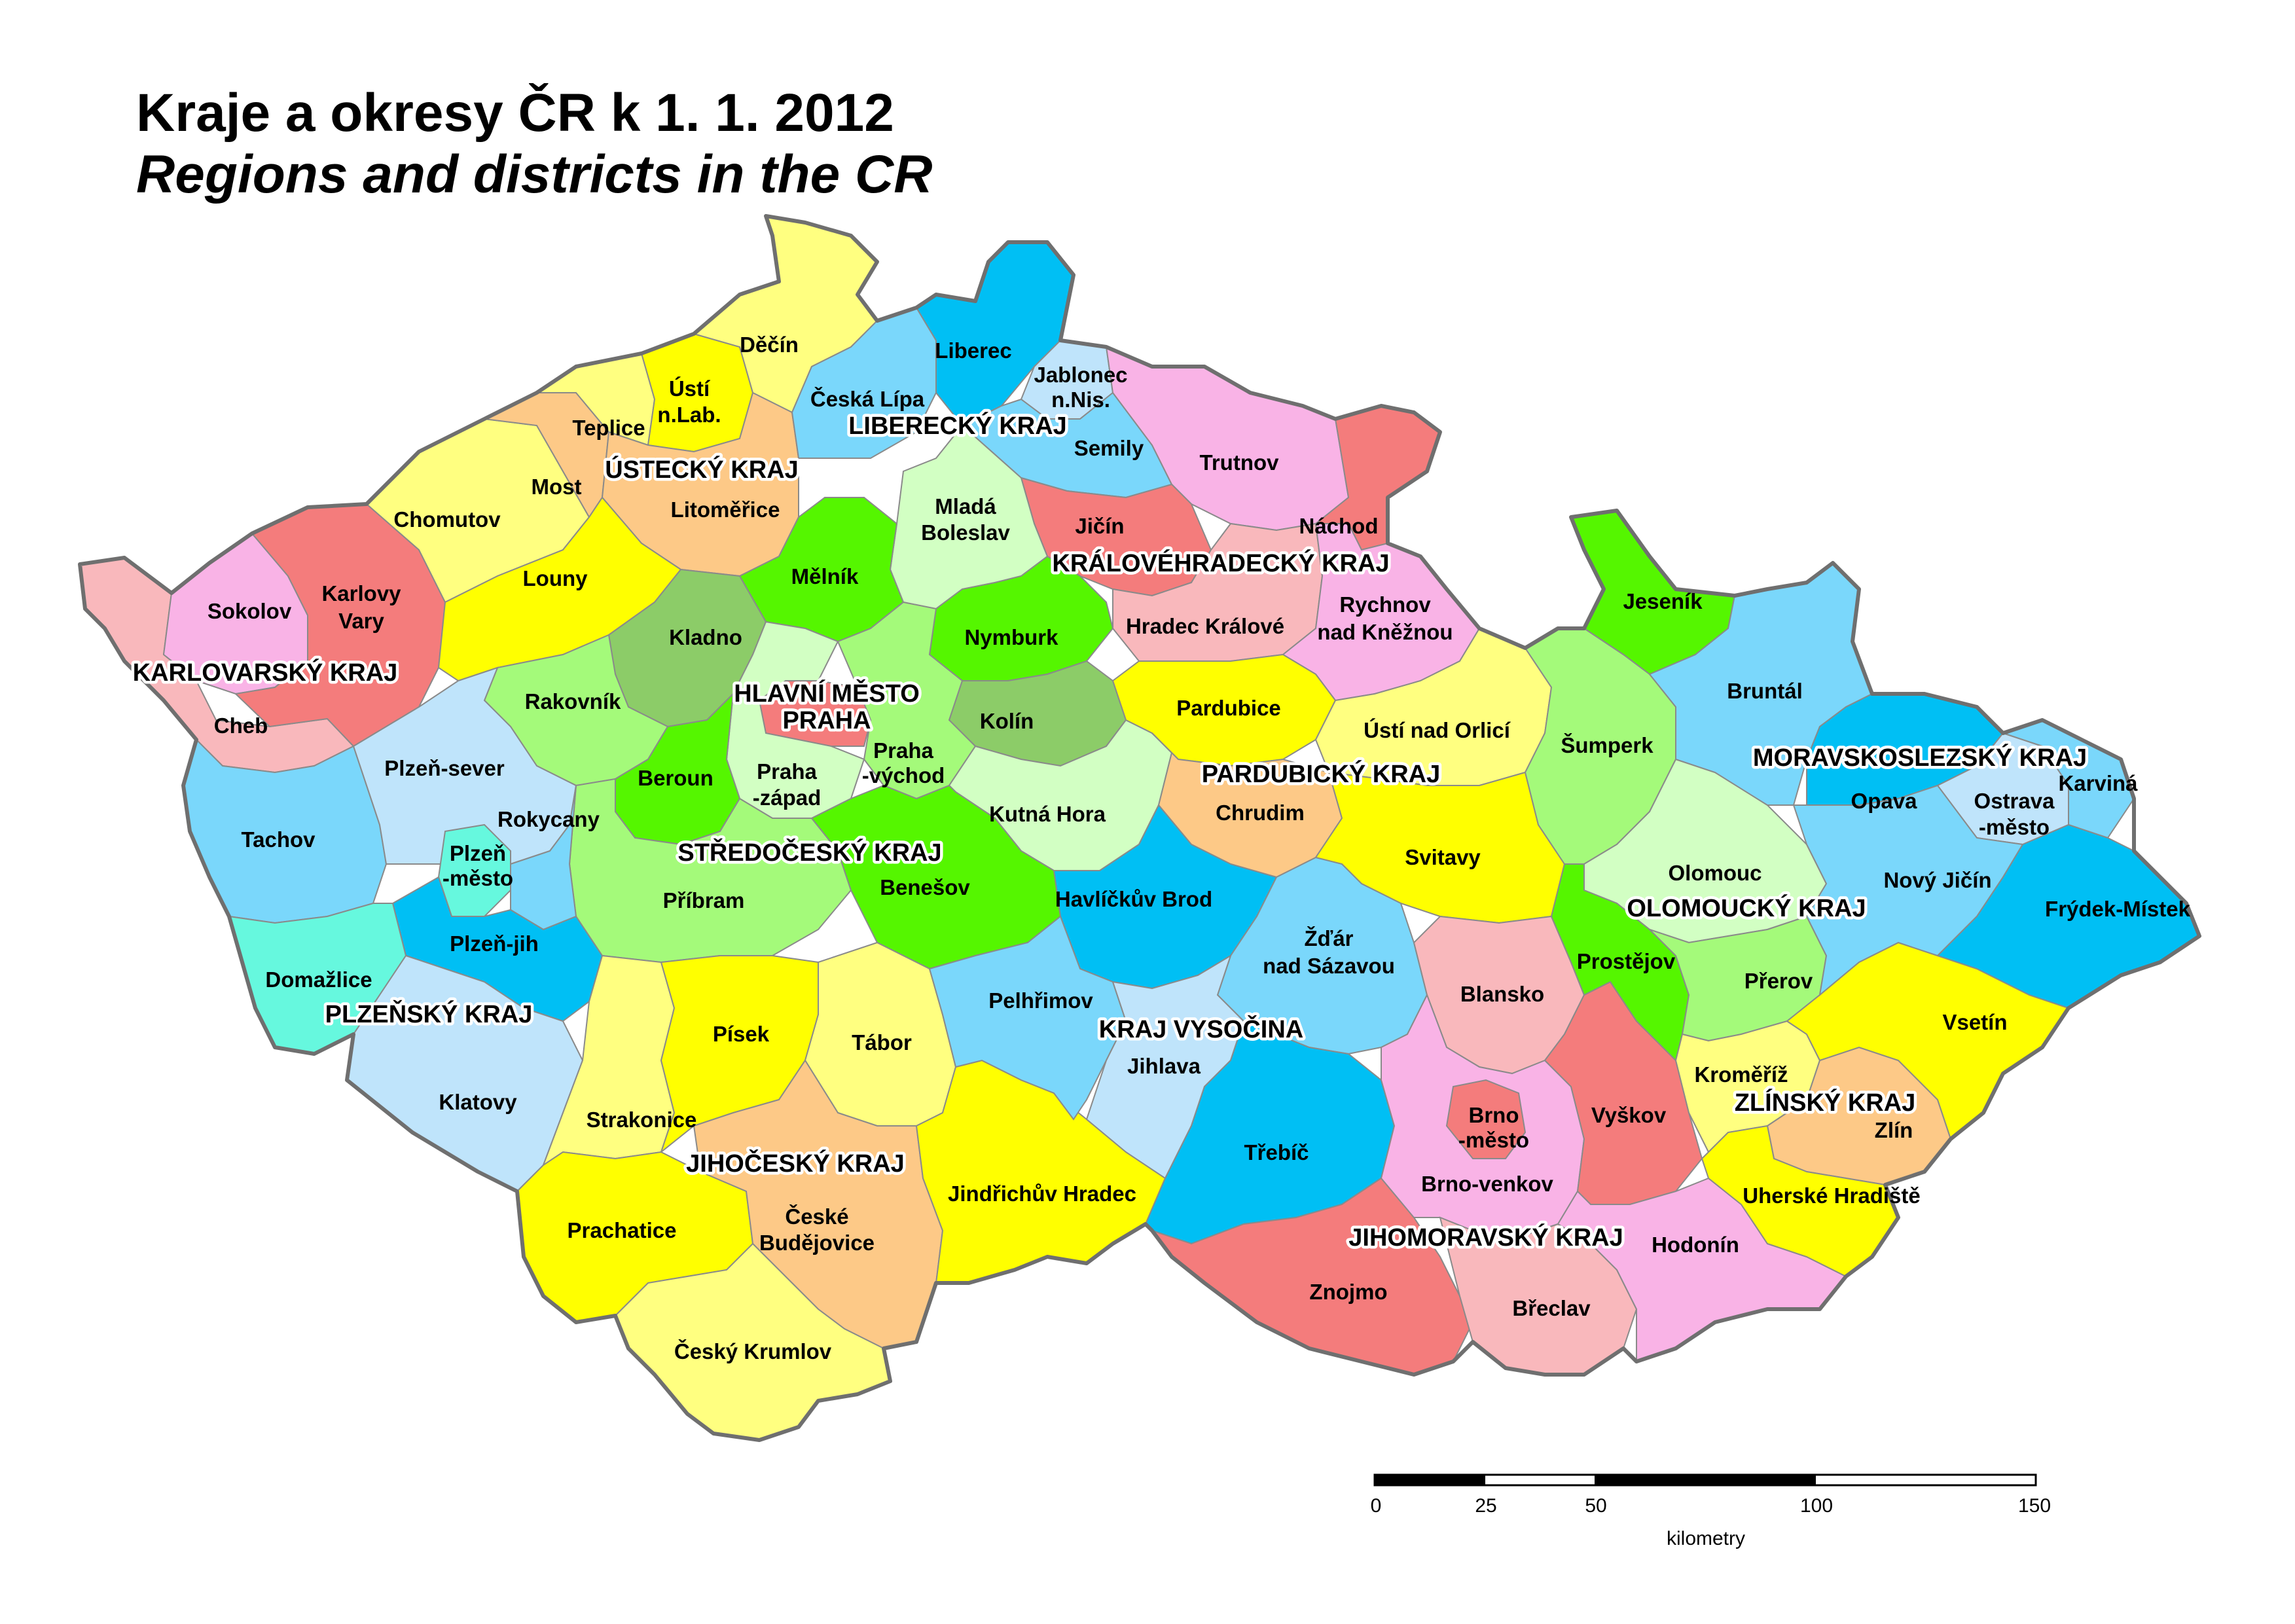 This screenshot has height=1624, width=2295. I want to click on label-pribram: Příbram, so click(704, 900).